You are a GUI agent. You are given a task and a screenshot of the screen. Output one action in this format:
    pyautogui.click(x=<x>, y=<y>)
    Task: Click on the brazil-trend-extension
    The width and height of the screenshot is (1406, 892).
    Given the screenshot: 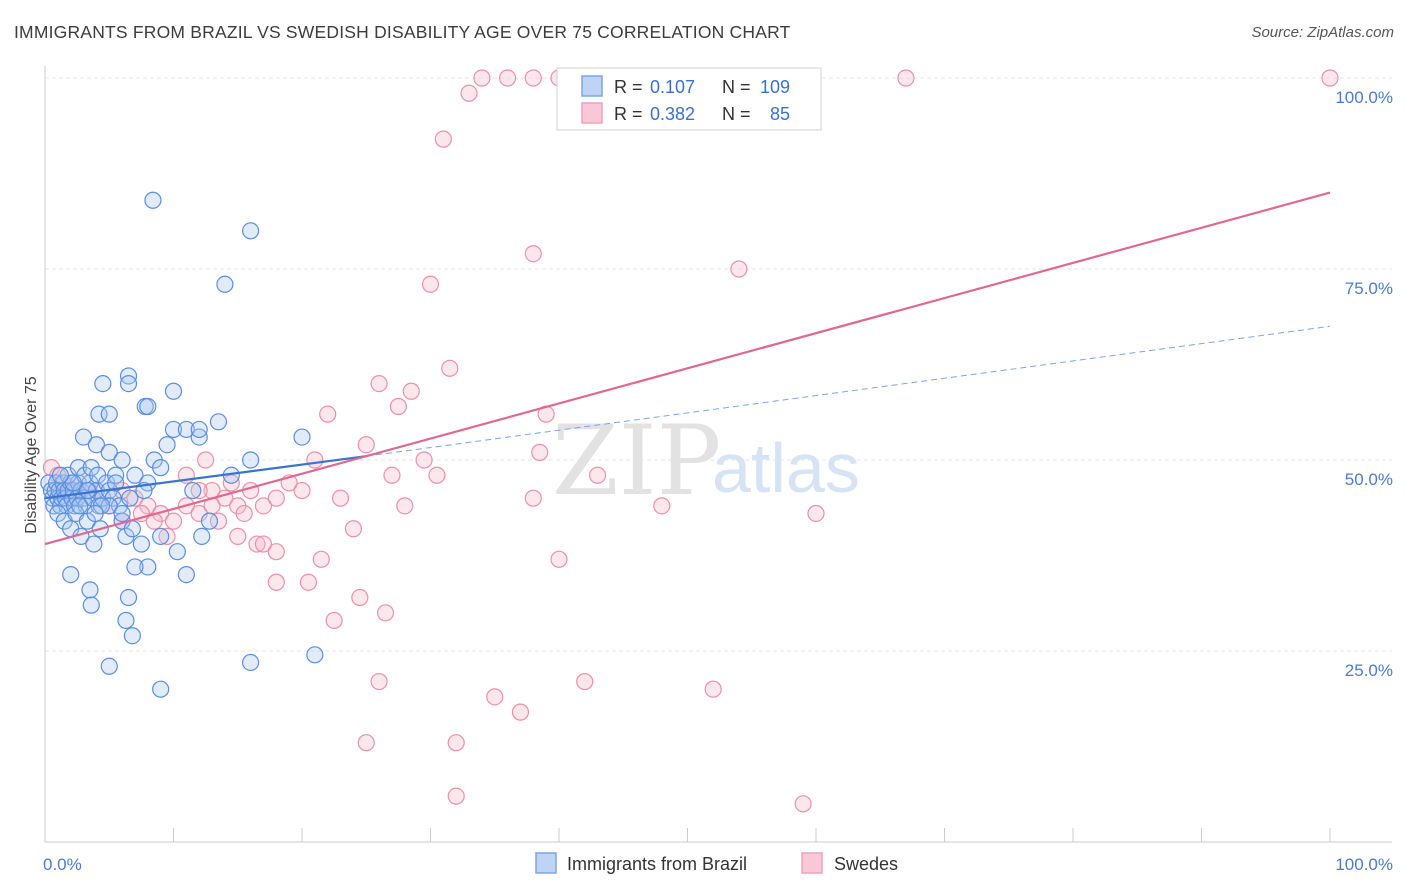 What is the action you would take?
    pyautogui.click(x=848, y=391)
    